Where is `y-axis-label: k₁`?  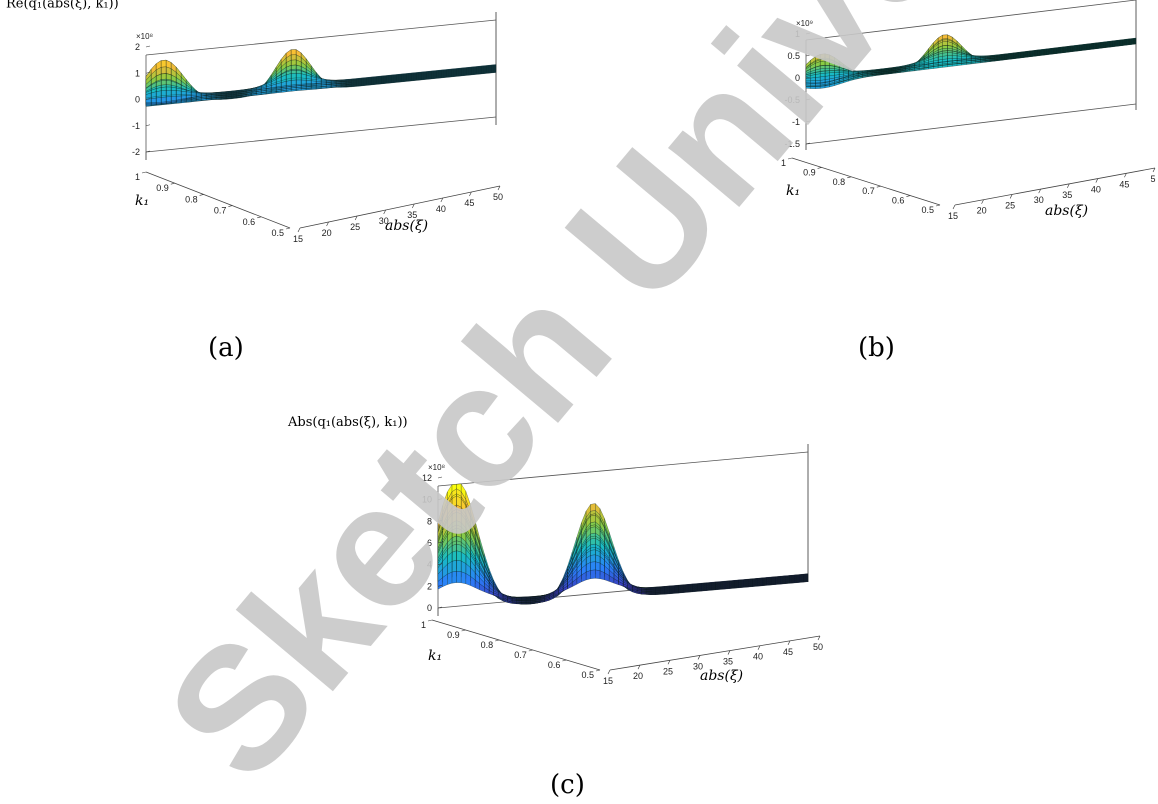
y-axis-label: k₁ is located at coordinates (142, 201).